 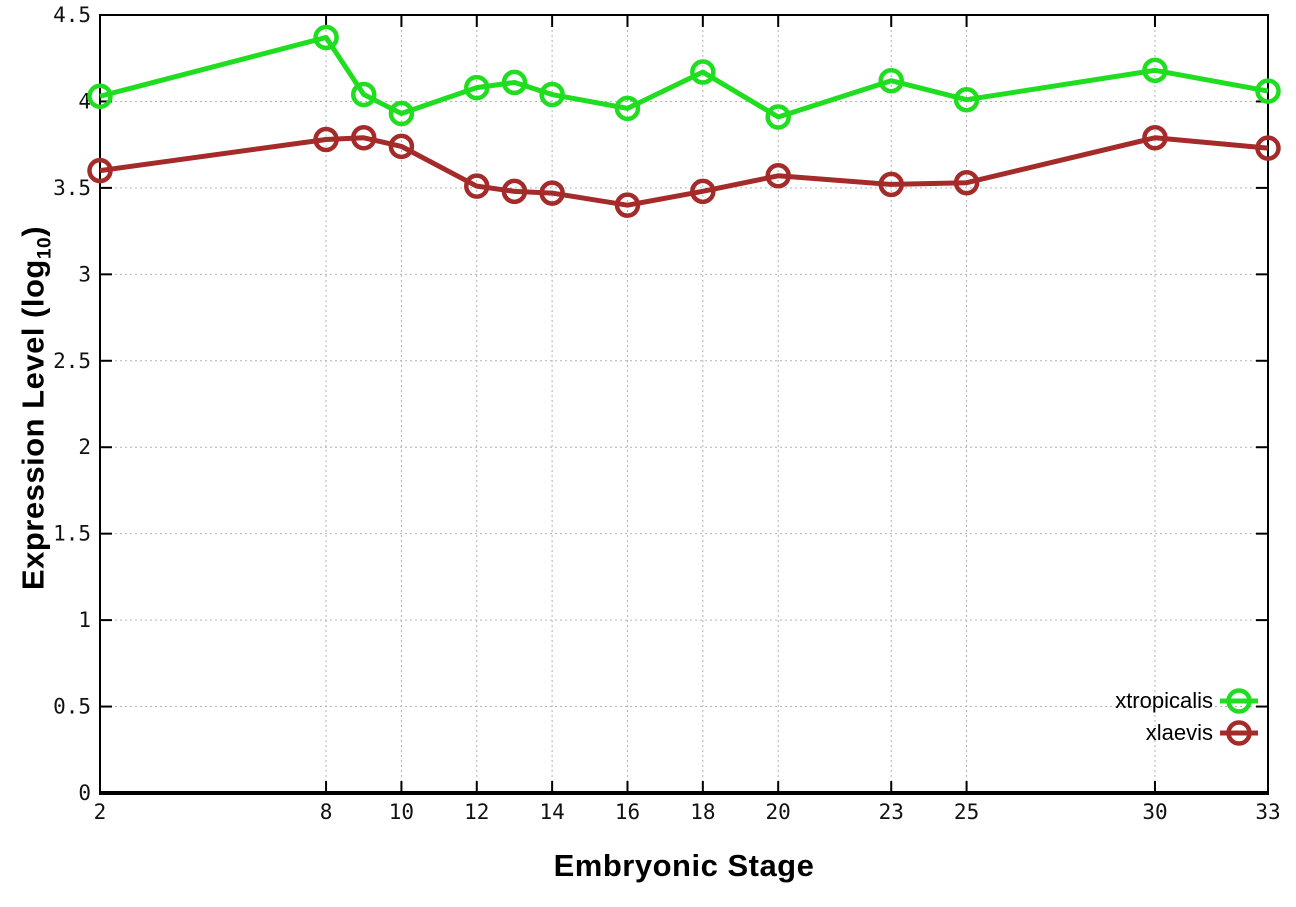 What do you see at coordinates (627, 812) in the screenshot?
I see `x-tick-label: 16` at bounding box center [627, 812].